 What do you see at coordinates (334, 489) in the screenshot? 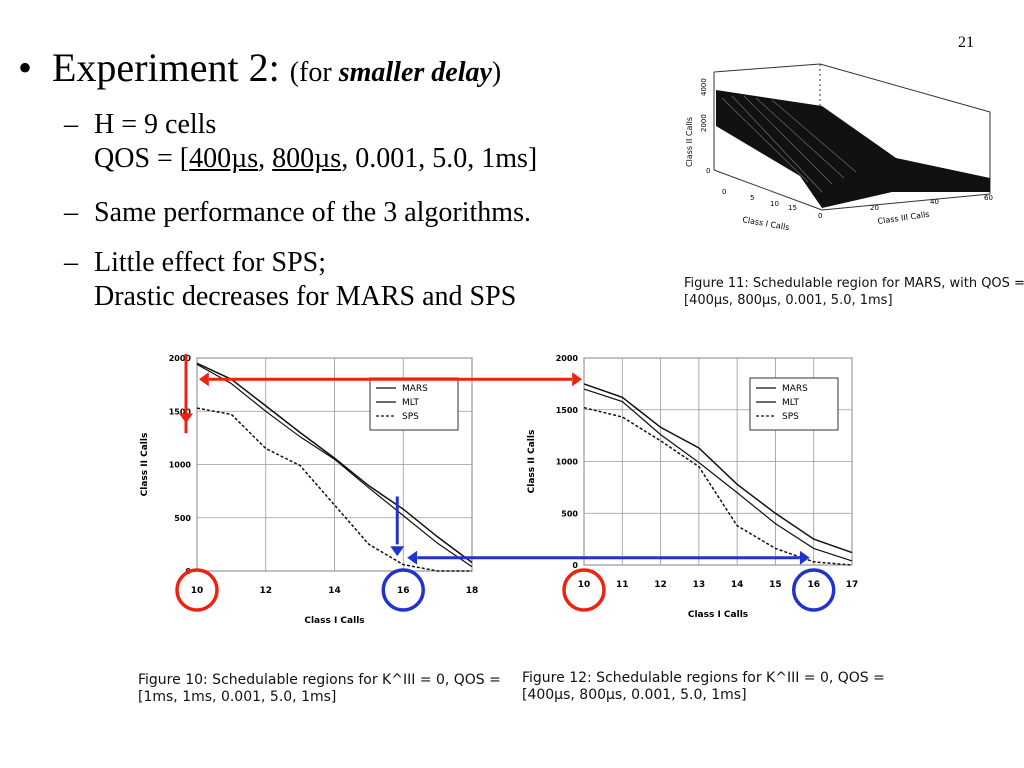
I see `fig10-series-sps` at bounding box center [334, 489].